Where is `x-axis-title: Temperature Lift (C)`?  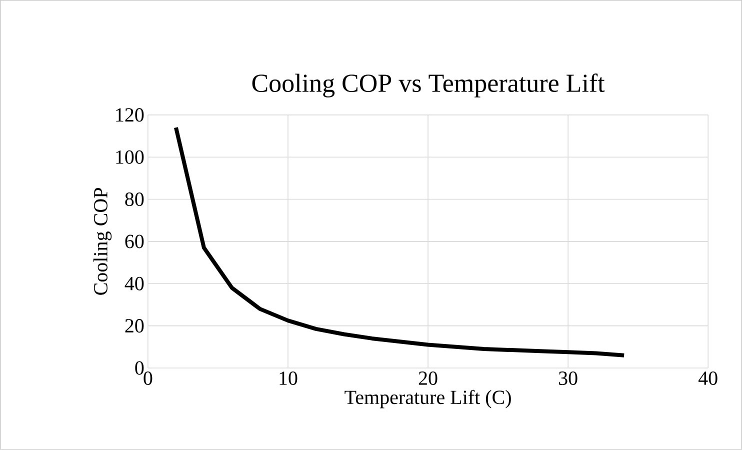
x-axis-title: Temperature Lift (C) is located at coordinates (427, 399).